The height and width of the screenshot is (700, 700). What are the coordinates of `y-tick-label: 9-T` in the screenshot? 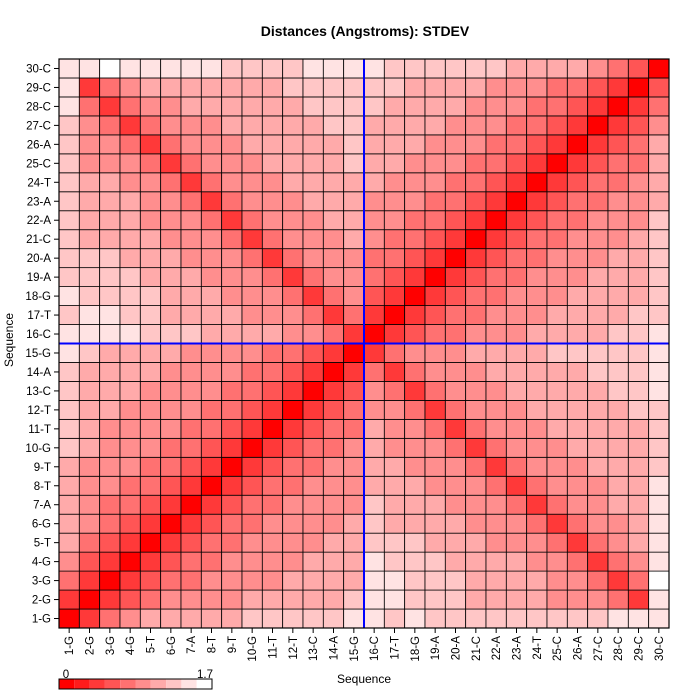 It's located at (42, 468).